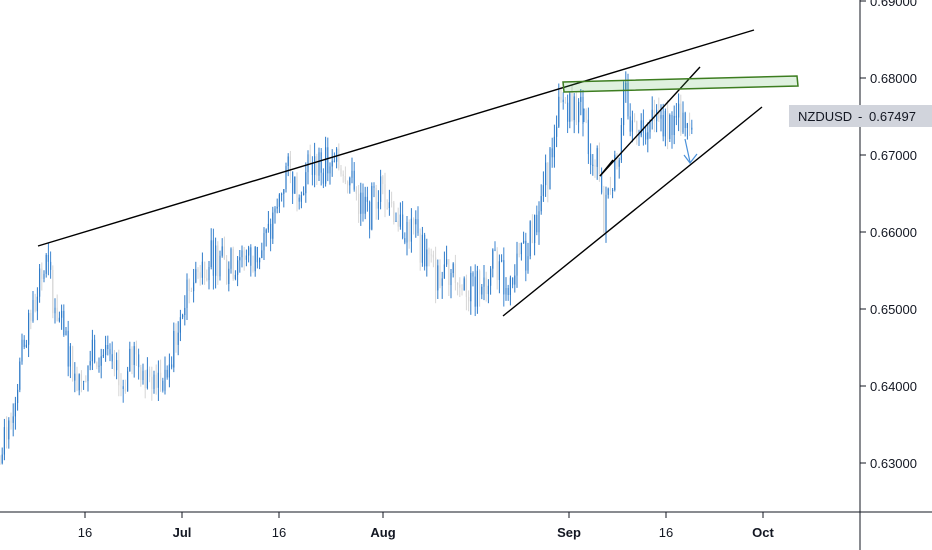 This screenshot has height=550, width=932. I want to click on y-tick-label: 0.63000, so click(893, 463).